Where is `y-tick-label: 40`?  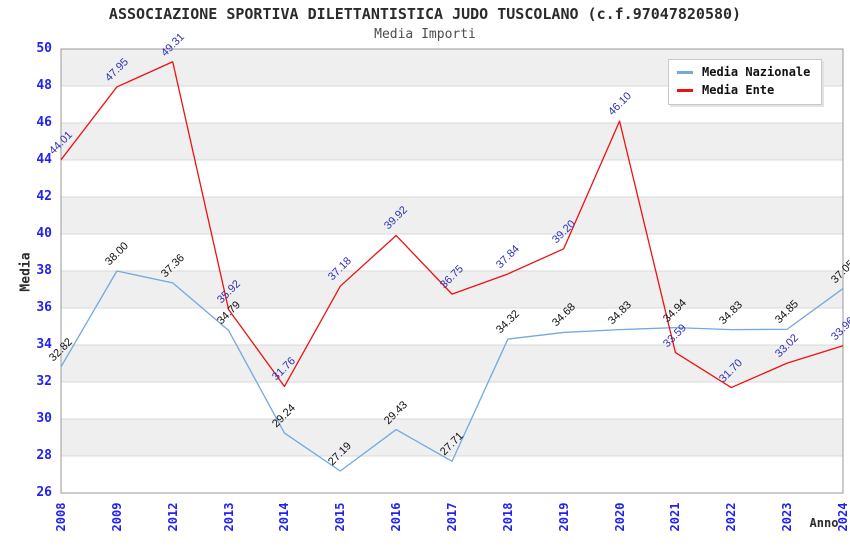
y-tick-label: 40 is located at coordinates (44, 233).